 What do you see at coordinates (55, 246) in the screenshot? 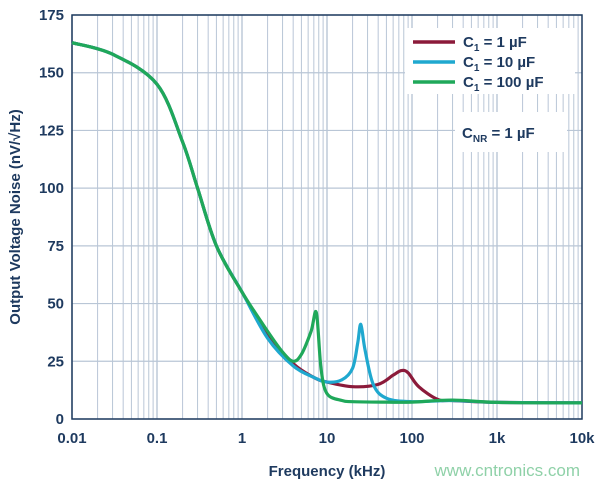
I see `y-tick-label: 75` at bounding box center [55, 246].